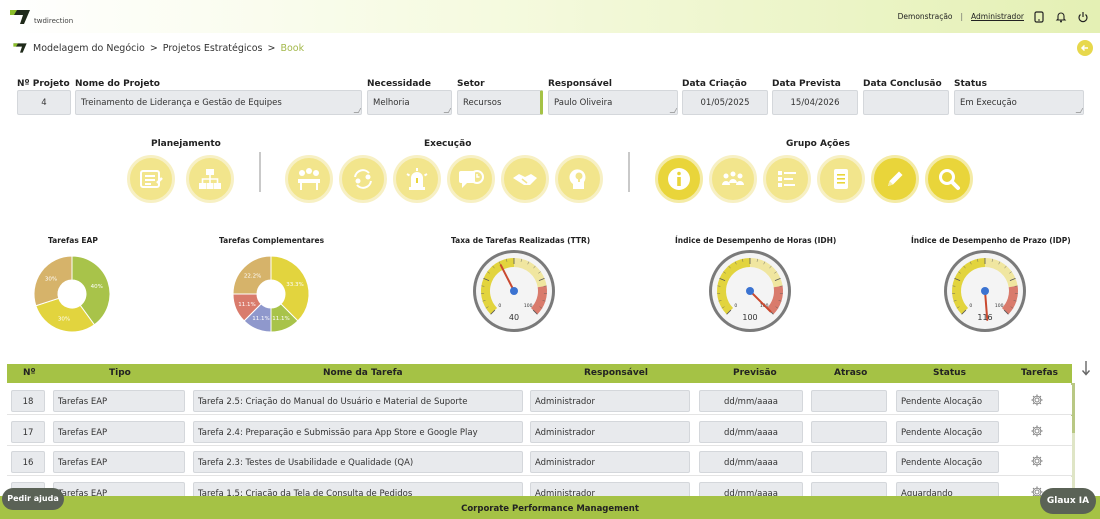 The height and width of the screenshot is (519, 1100). I want to click on cell-num: 16, so click(28, 462).